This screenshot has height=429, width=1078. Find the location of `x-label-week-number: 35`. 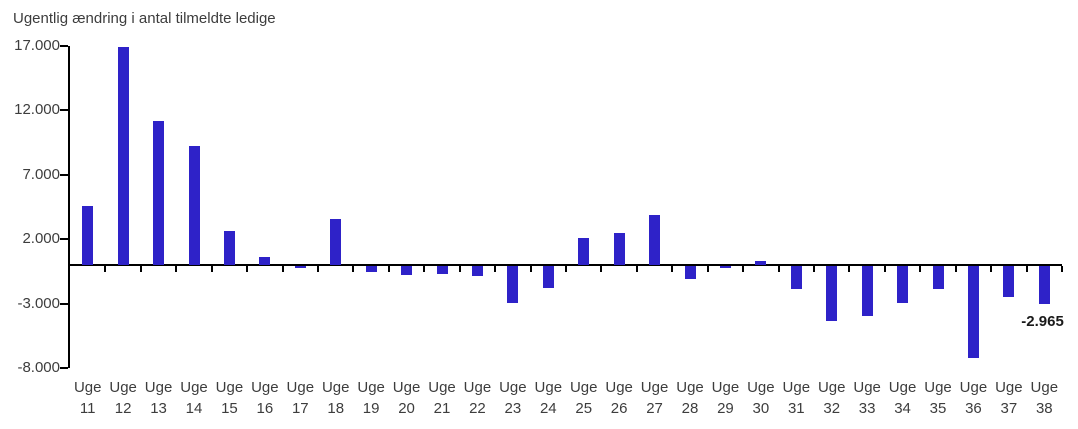

x-label-week-number: 35 is located at coordinates (938, 408).